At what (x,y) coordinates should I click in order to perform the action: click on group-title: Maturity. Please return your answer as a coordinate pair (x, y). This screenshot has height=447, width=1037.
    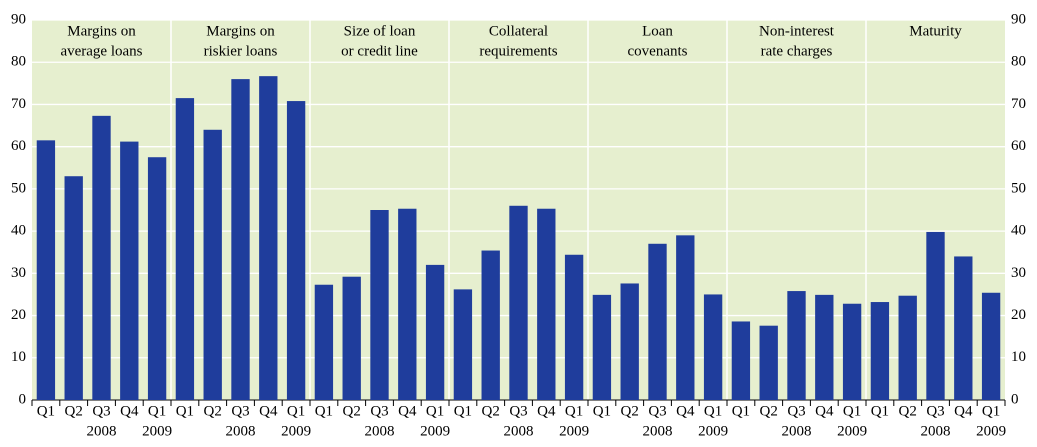
    Looking at the image, I should click on (935, 31).